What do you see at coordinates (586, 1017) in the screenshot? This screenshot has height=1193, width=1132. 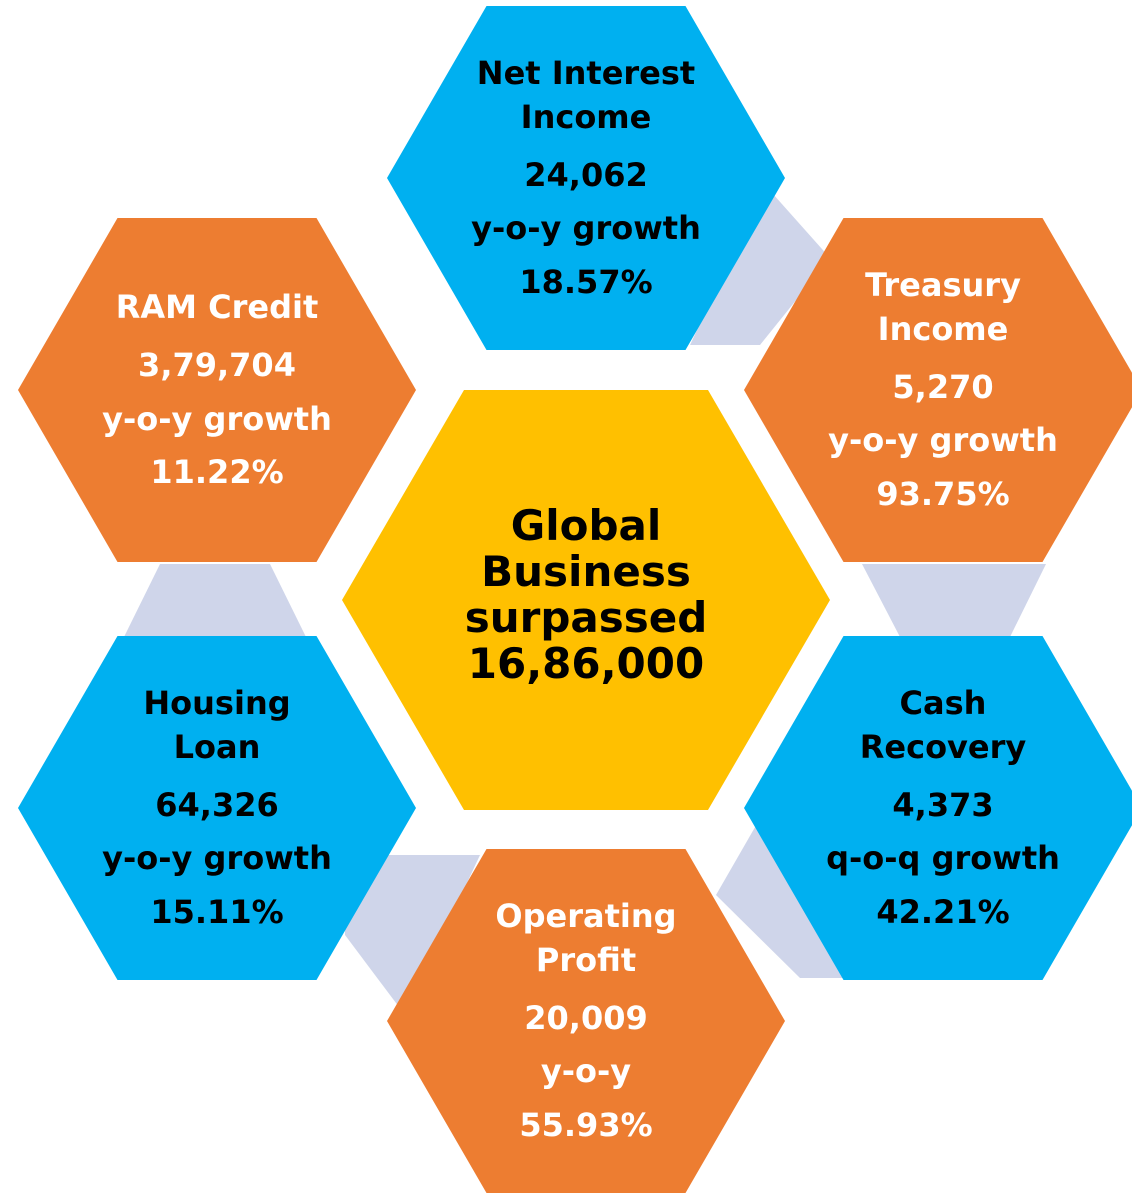 I see `hexagon-value: 20,009` at bounding box center [586, 1017].